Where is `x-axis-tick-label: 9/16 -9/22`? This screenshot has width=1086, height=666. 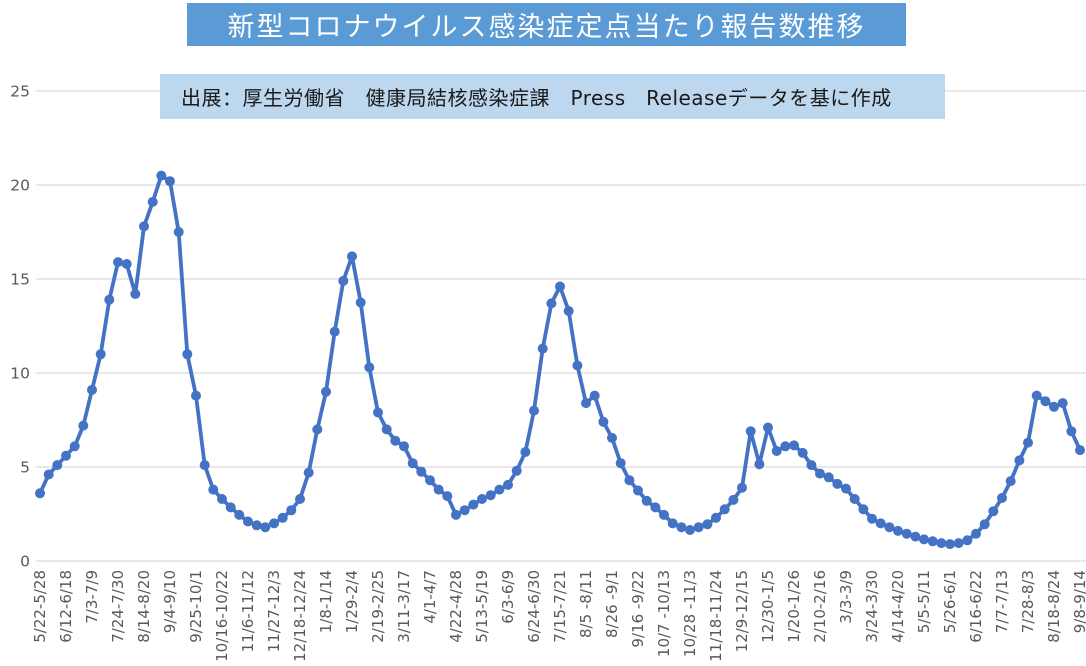 x-axis-tick-label: 9/16 -9/22 is located at coordinates (638, 609).